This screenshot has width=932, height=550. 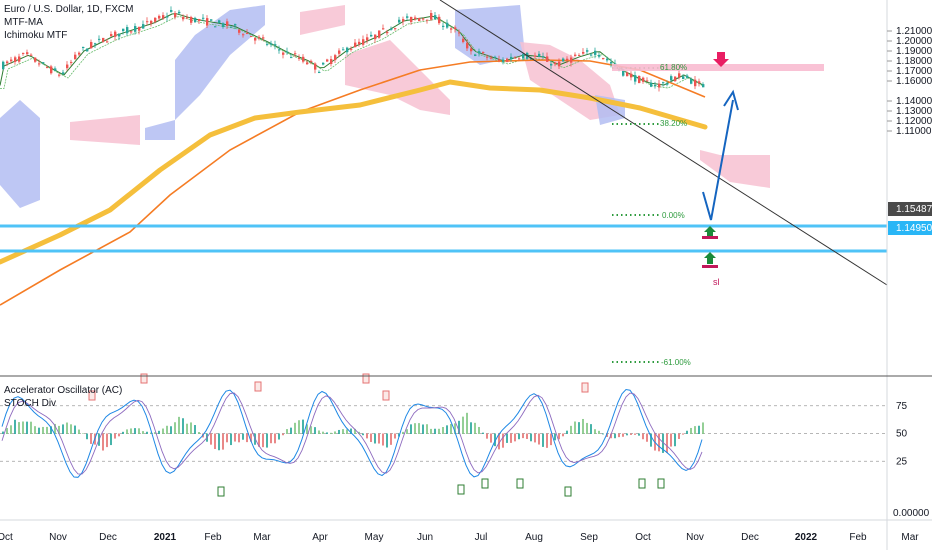 I want to click on stoch-d-line, so click(x=352, y=433).